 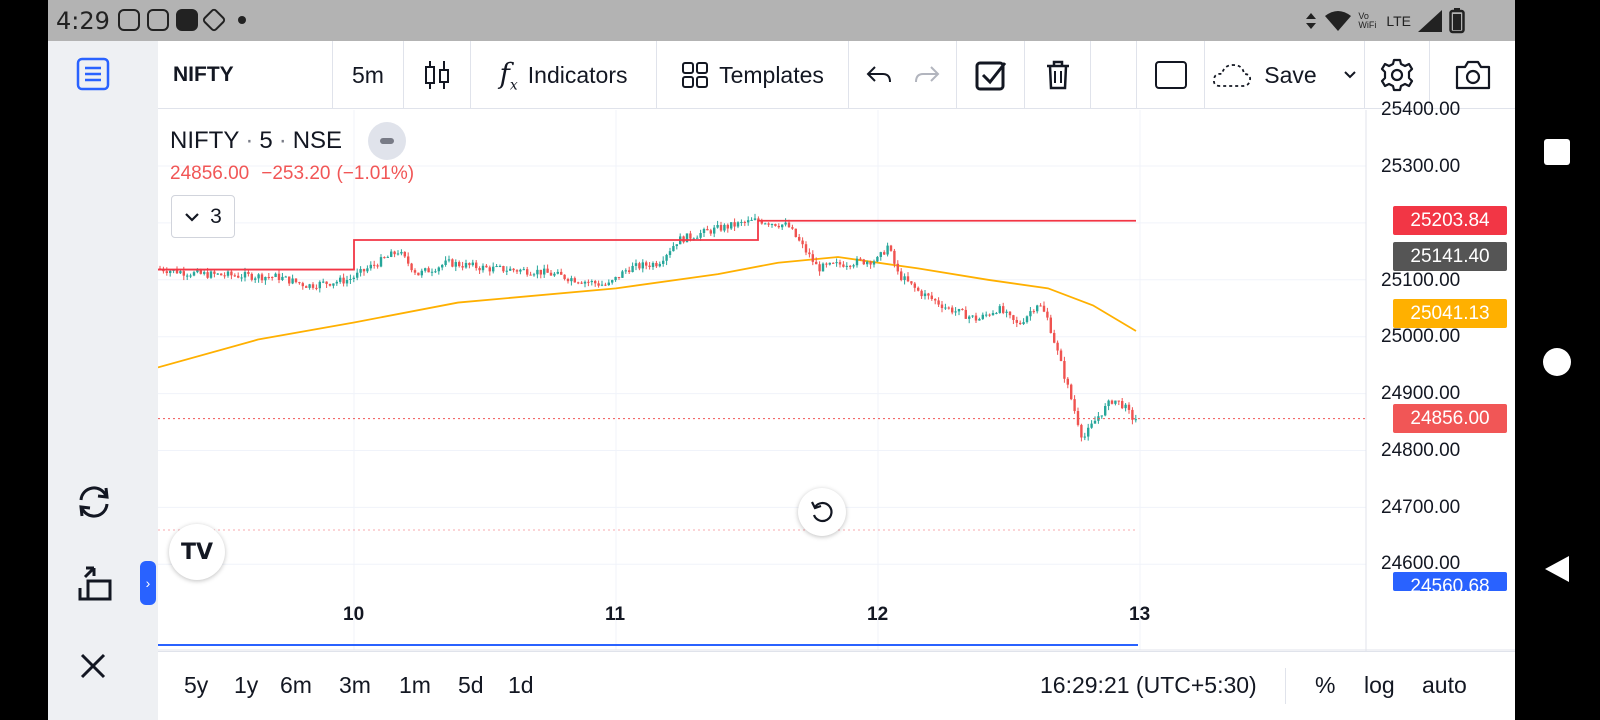 I want to click on back-button, so click(x=1557, y=569).